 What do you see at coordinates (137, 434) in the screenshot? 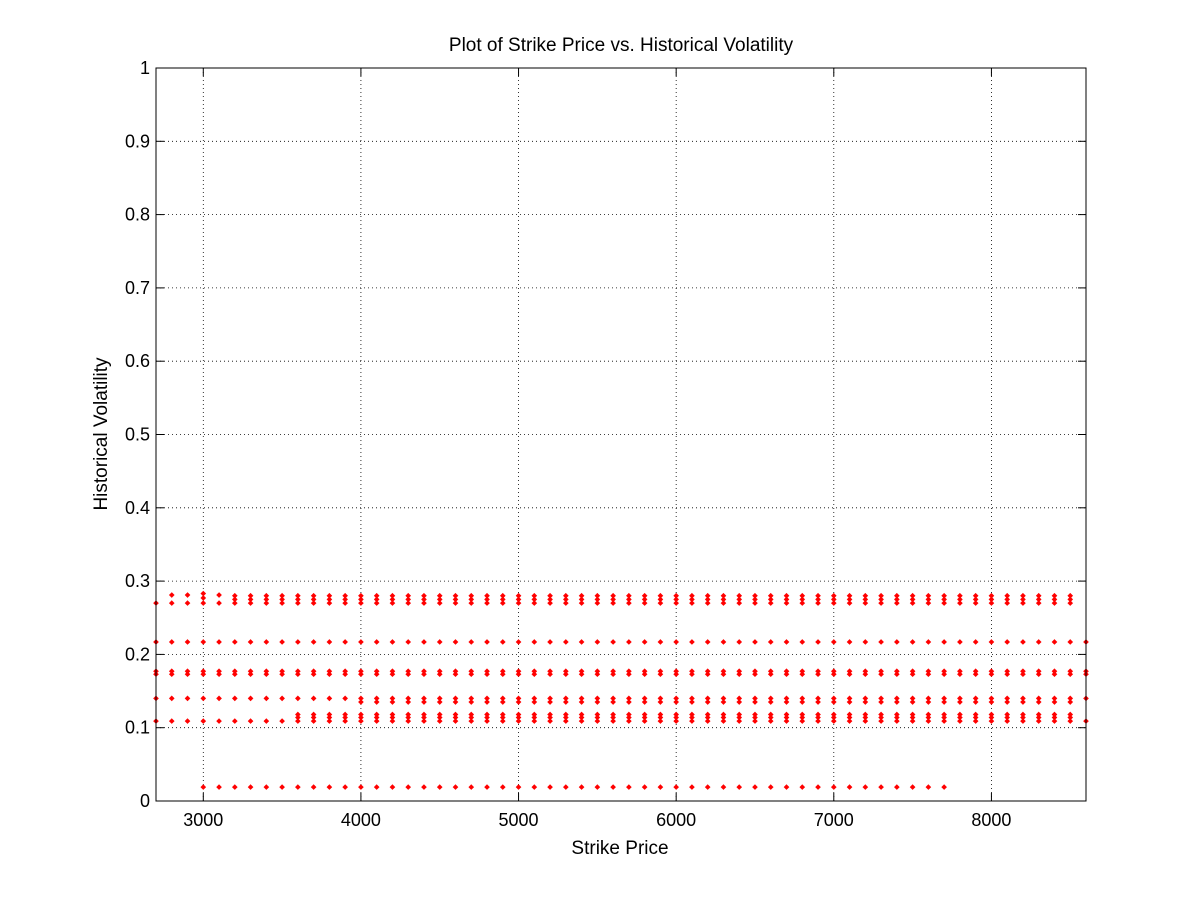
I see `y-tick-labels: 0 0.1 0.2 0.3 0.4 0.5 0.6 0.7 0.8 0.9 1` at bounding box center [137, 434].